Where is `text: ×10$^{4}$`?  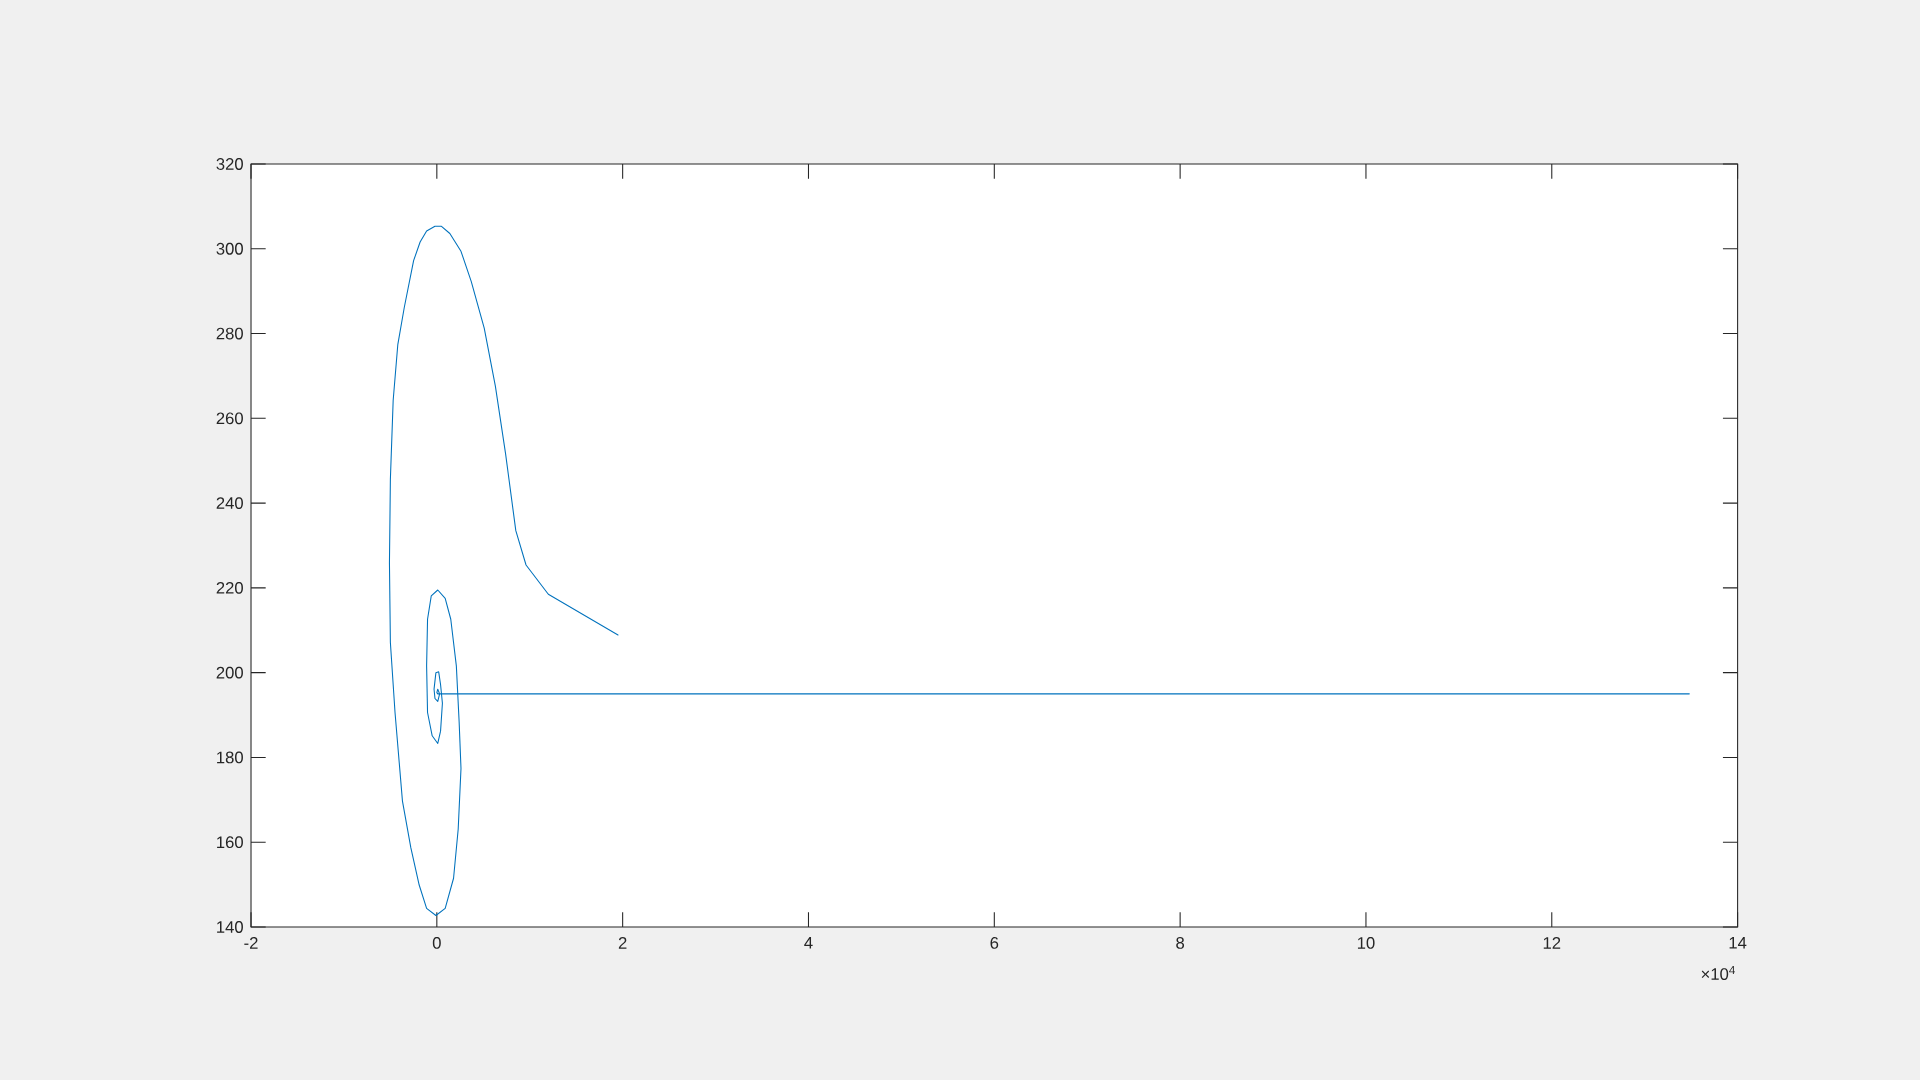
text: ×10$^{4}$ is located at coordinates (1718, 972).